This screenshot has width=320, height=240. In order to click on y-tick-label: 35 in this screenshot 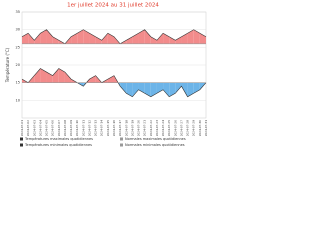, I will do `click(18, 12)`.